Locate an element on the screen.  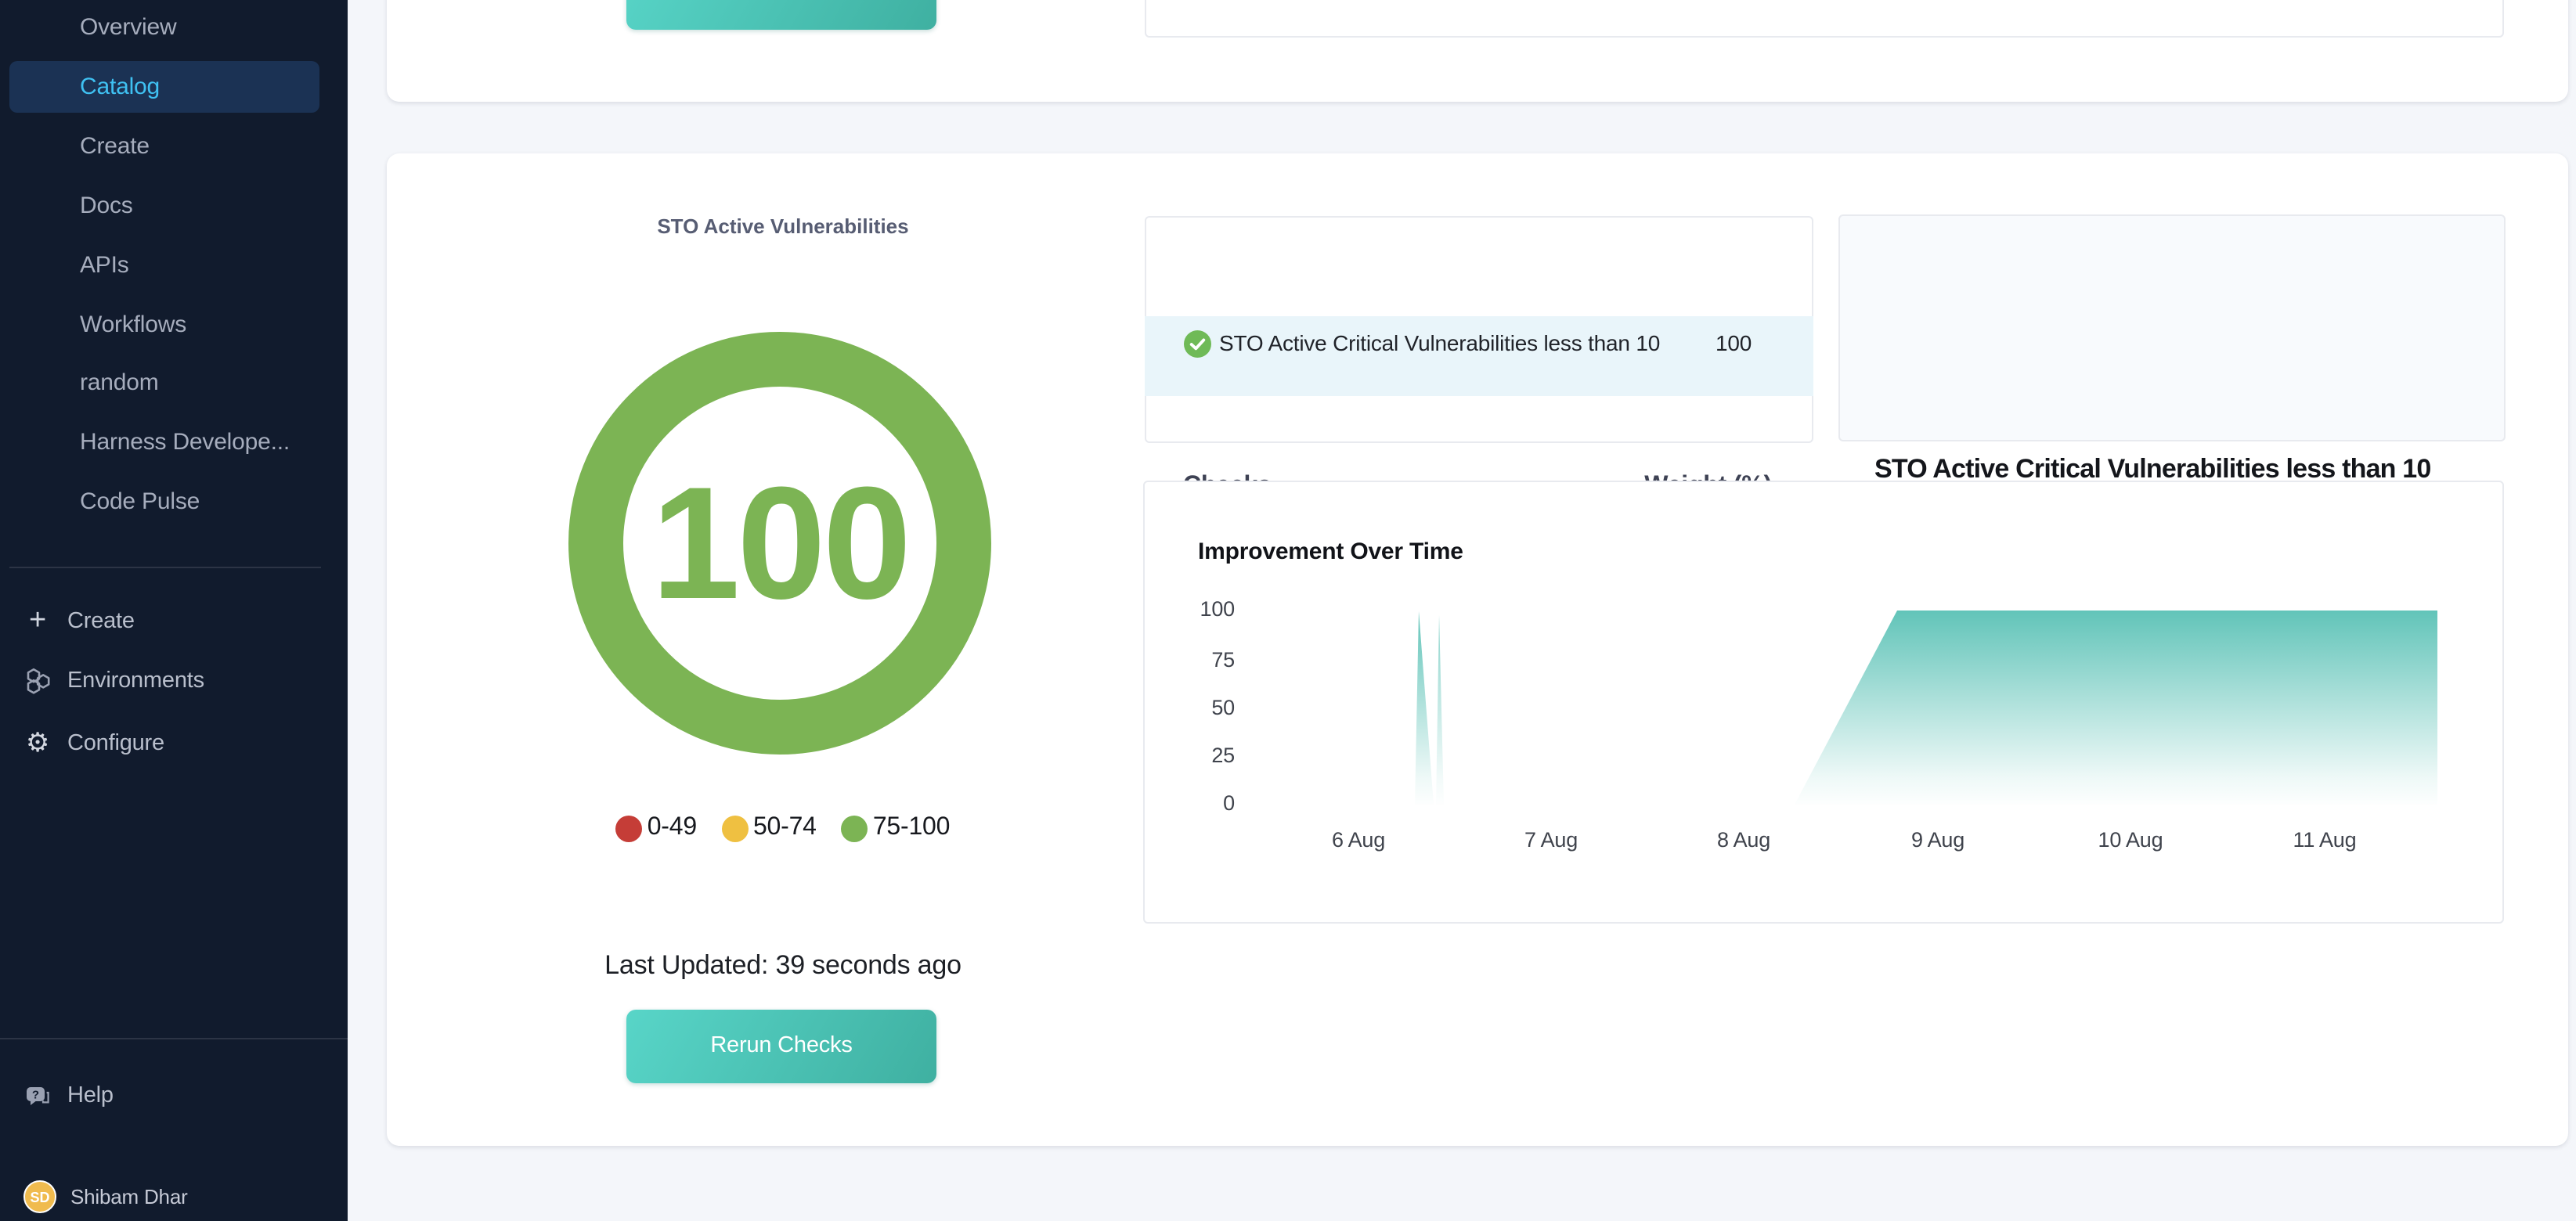
sidebar-item-create: Create is located at coordinates (115, 146).